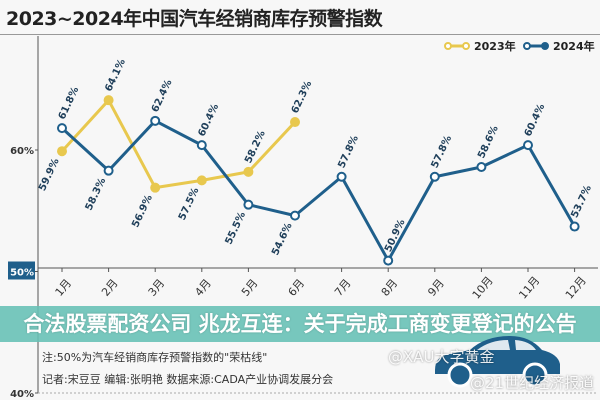 This screenshot has height=400, width=600. Describe the element at coordinates (302, 97) in the screenshot. I see `data-label: 62.3%` at that location.